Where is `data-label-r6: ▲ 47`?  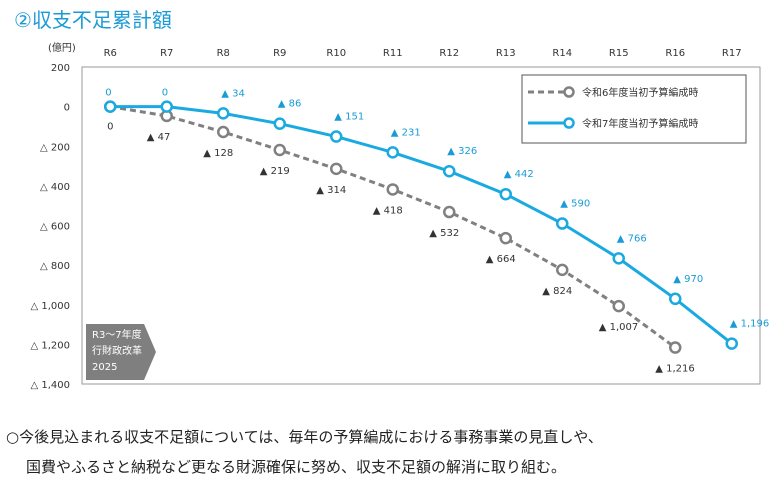
data-label-r6: ▲ 47 is located at coordinates (159, 137).